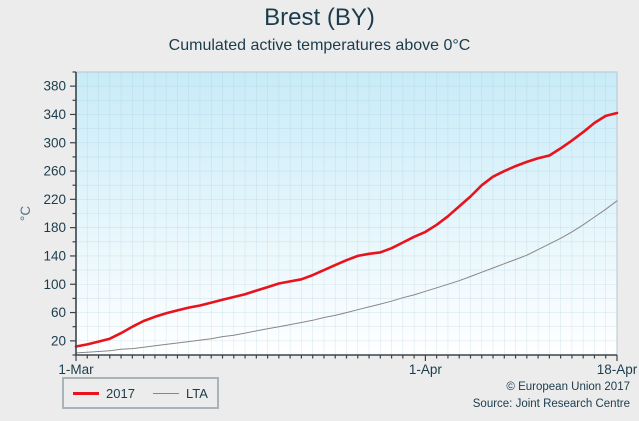 This screenshot has height=421, width=639. What do you see at coordinates (54, 142) in the screenshot?
I see `y-tick-label: 300` at bounding box center [54, 142].